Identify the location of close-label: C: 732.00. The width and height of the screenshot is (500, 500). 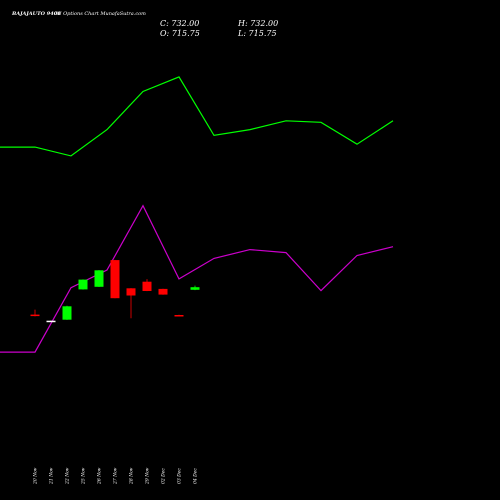
(179, 23).